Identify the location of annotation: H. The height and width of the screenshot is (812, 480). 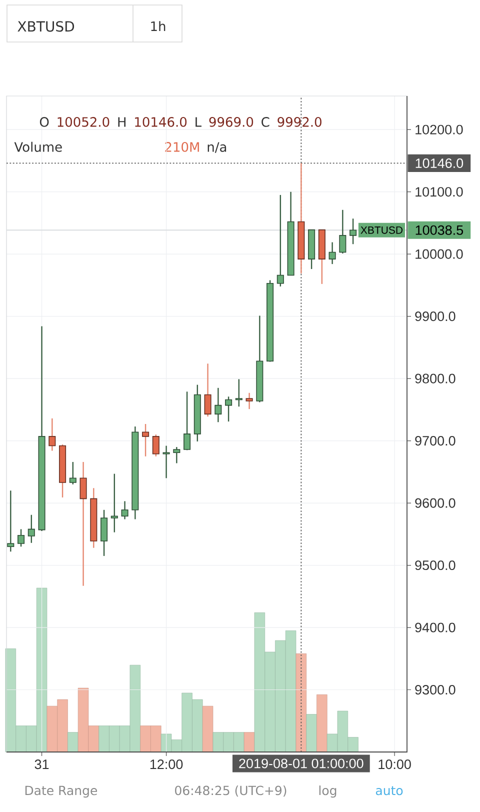
(122, 122).